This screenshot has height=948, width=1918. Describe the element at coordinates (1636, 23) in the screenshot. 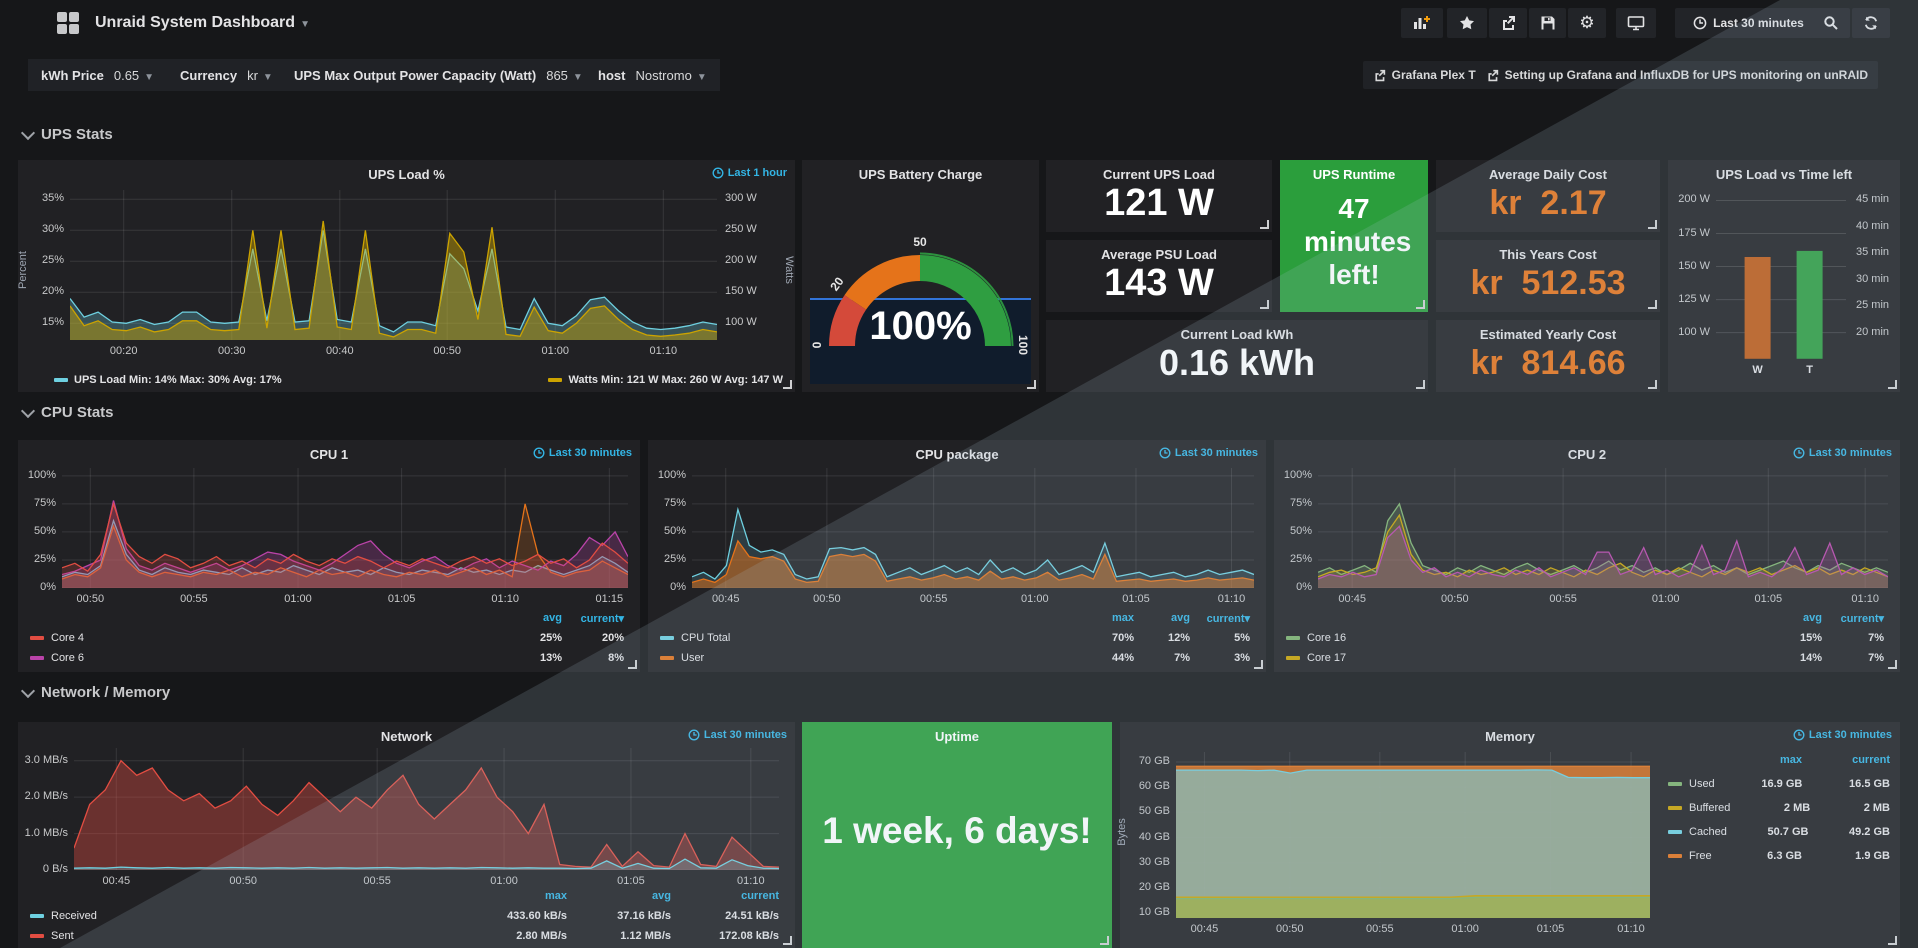

I see `cycle-view-mode-button` at that location.